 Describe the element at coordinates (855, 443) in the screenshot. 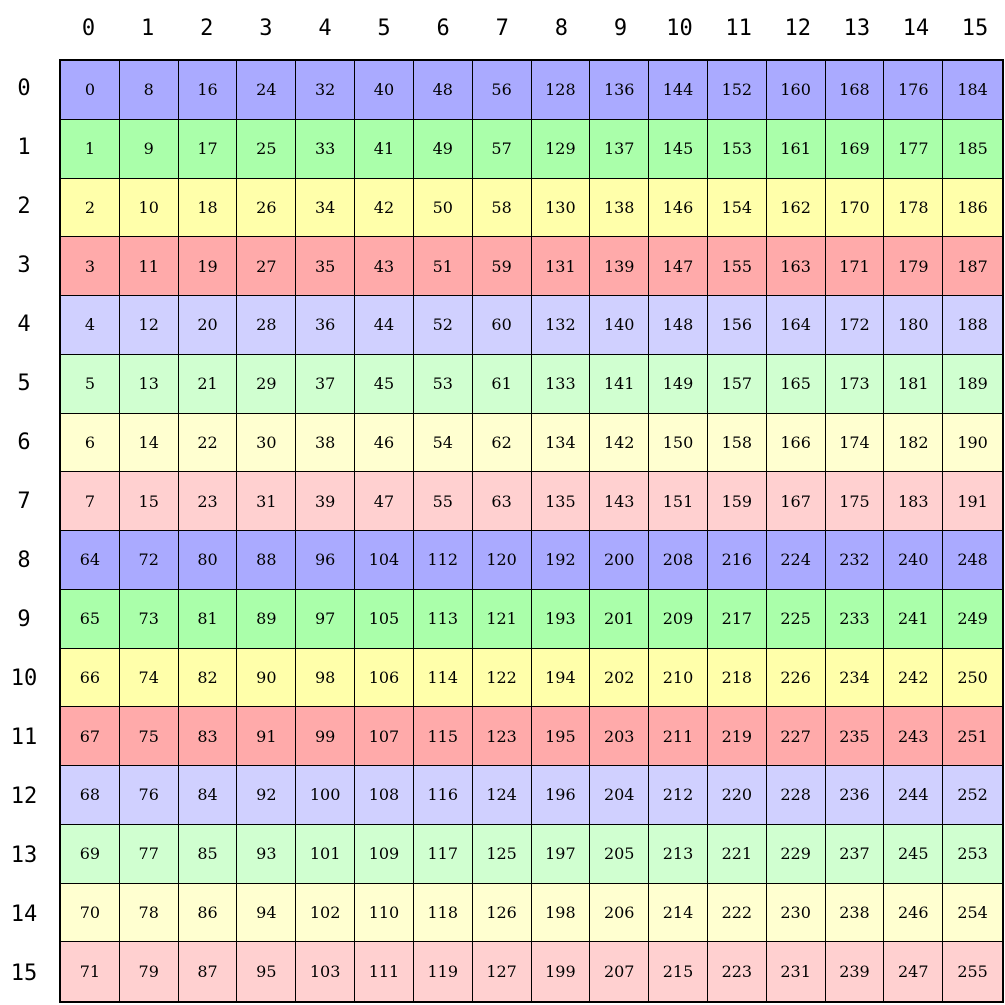

I see `grid-cell: 174` at that location.